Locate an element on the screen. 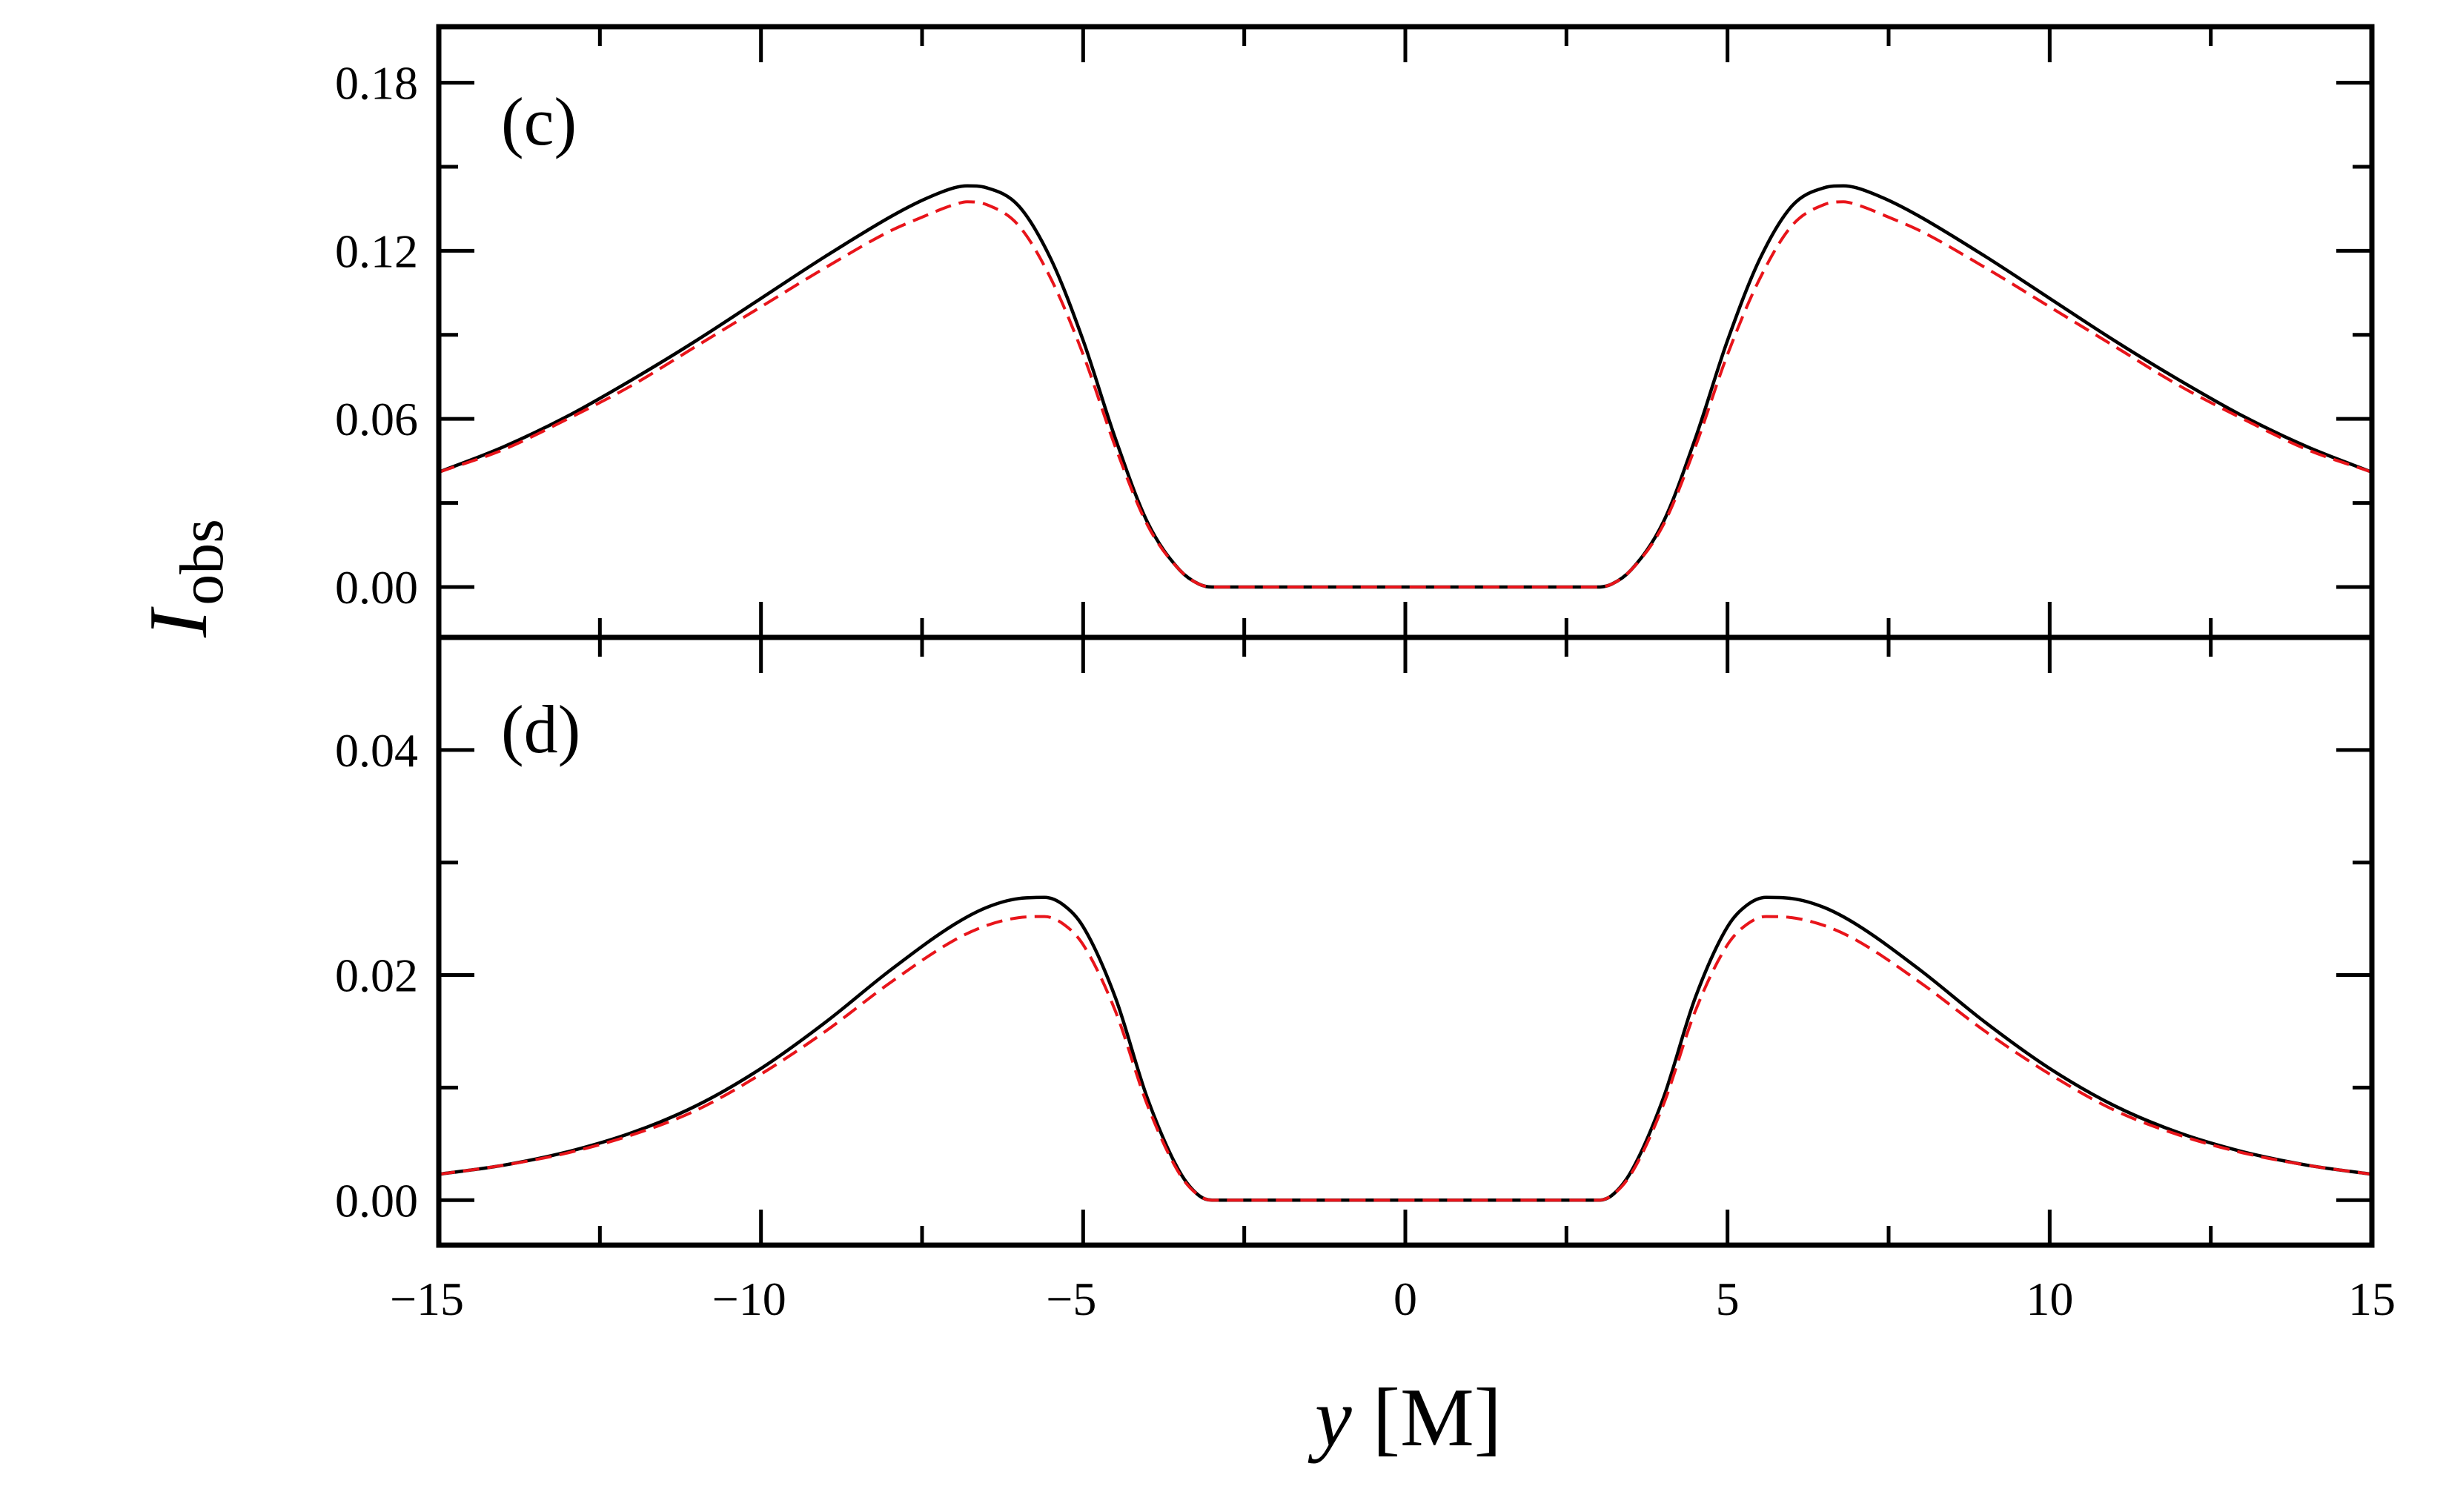 The image size is (2446, 1512). panel-c-label: (c) is located at coordinates (539, 122).